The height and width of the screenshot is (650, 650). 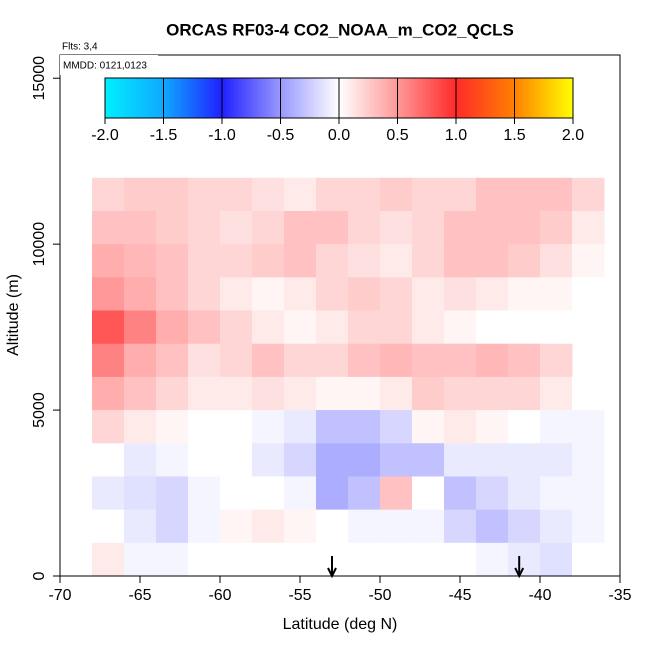 What do you see at coordinates (39, 410) in the screenshot?
I see `y-tick-label: 5000` at bounding box center [39, 410].